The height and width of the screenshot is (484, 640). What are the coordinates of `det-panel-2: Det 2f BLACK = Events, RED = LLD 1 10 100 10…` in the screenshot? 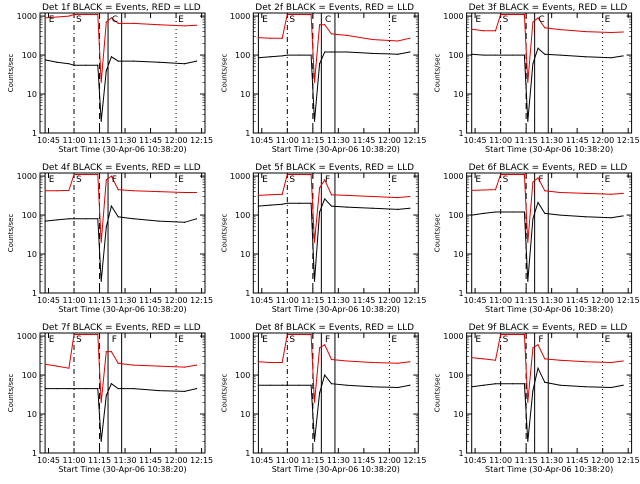 It's located at (323, 78).